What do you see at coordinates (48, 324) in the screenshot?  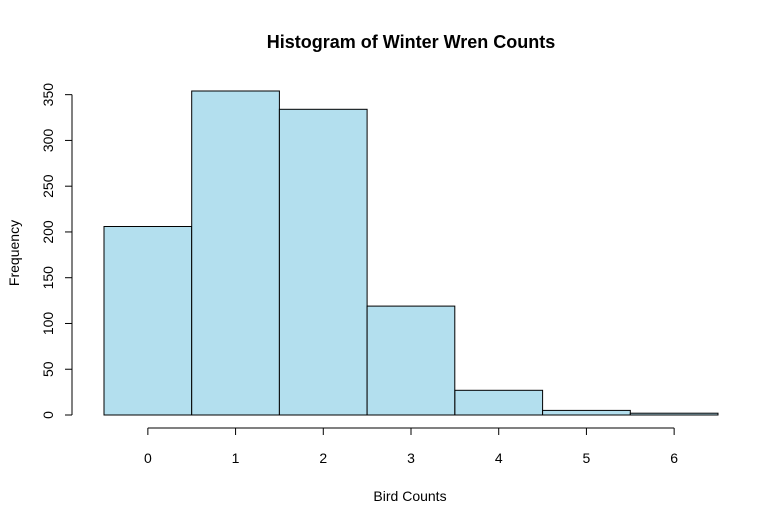 I see `y-tick-label: 100` at bounding box center [48, 324].